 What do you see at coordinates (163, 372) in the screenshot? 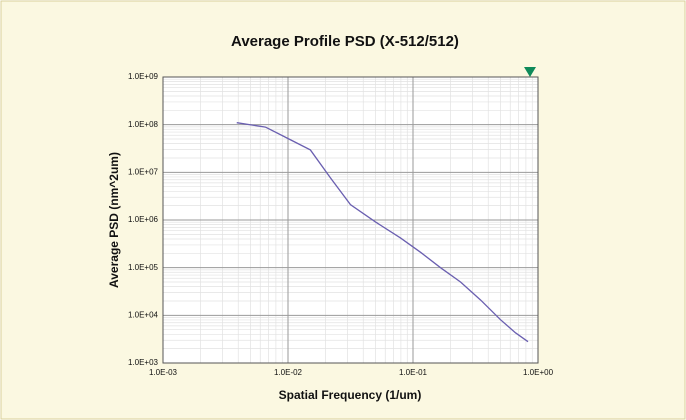
I see `x-tick-label: 1.0E-03` at bounding box center [163, 372].